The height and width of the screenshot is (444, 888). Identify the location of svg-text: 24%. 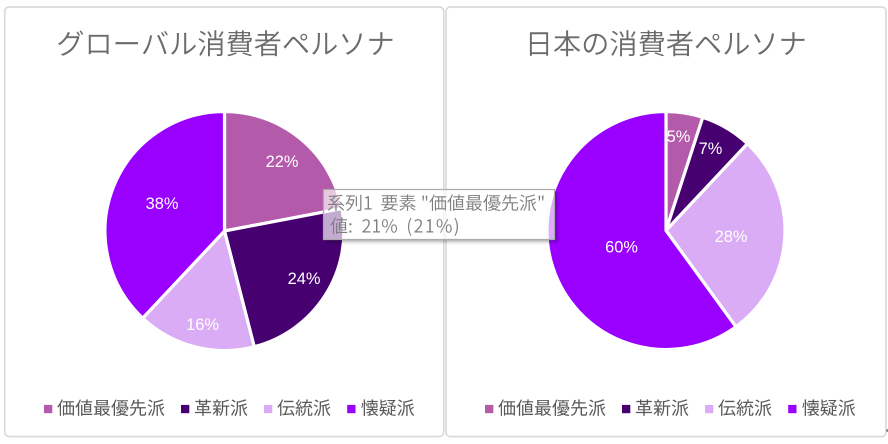
(304, 279).